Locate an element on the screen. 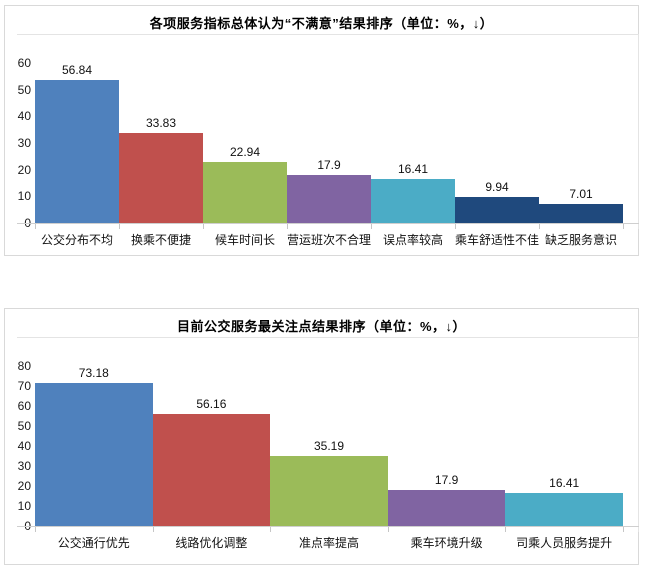 The width and height of the screenshot is (645, 569). bar-cell: 73.18 is located at coordinates (94, 446).